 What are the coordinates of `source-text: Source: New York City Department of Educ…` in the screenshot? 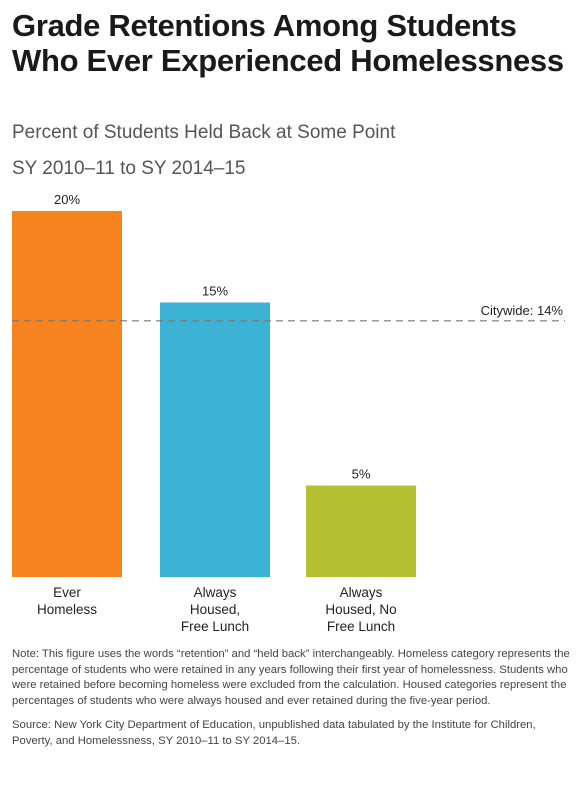 It's located at (274, 733).